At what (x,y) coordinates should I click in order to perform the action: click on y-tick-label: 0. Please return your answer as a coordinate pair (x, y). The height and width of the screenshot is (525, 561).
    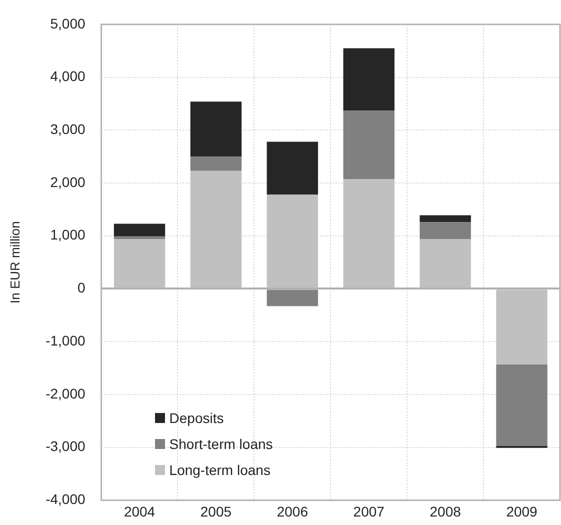
    Looking at the image, I should click on (82, 288).